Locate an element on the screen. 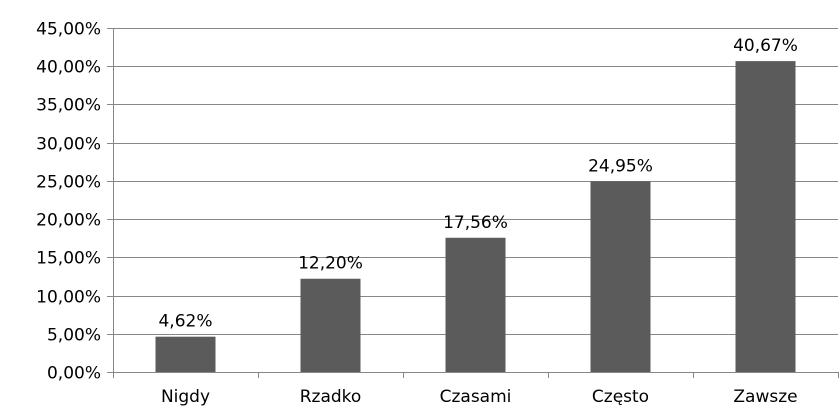  y-tick-label: 15,00% is located at coordinates (68, 259).